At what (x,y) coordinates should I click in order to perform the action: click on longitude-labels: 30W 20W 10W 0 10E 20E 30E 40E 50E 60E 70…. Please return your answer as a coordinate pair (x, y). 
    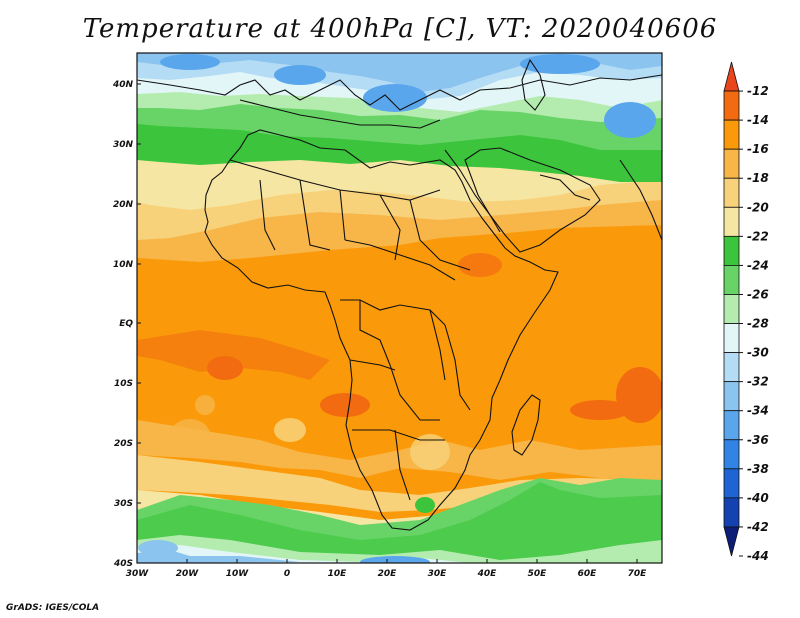
    Looking at the image, I should click on (386, 574).